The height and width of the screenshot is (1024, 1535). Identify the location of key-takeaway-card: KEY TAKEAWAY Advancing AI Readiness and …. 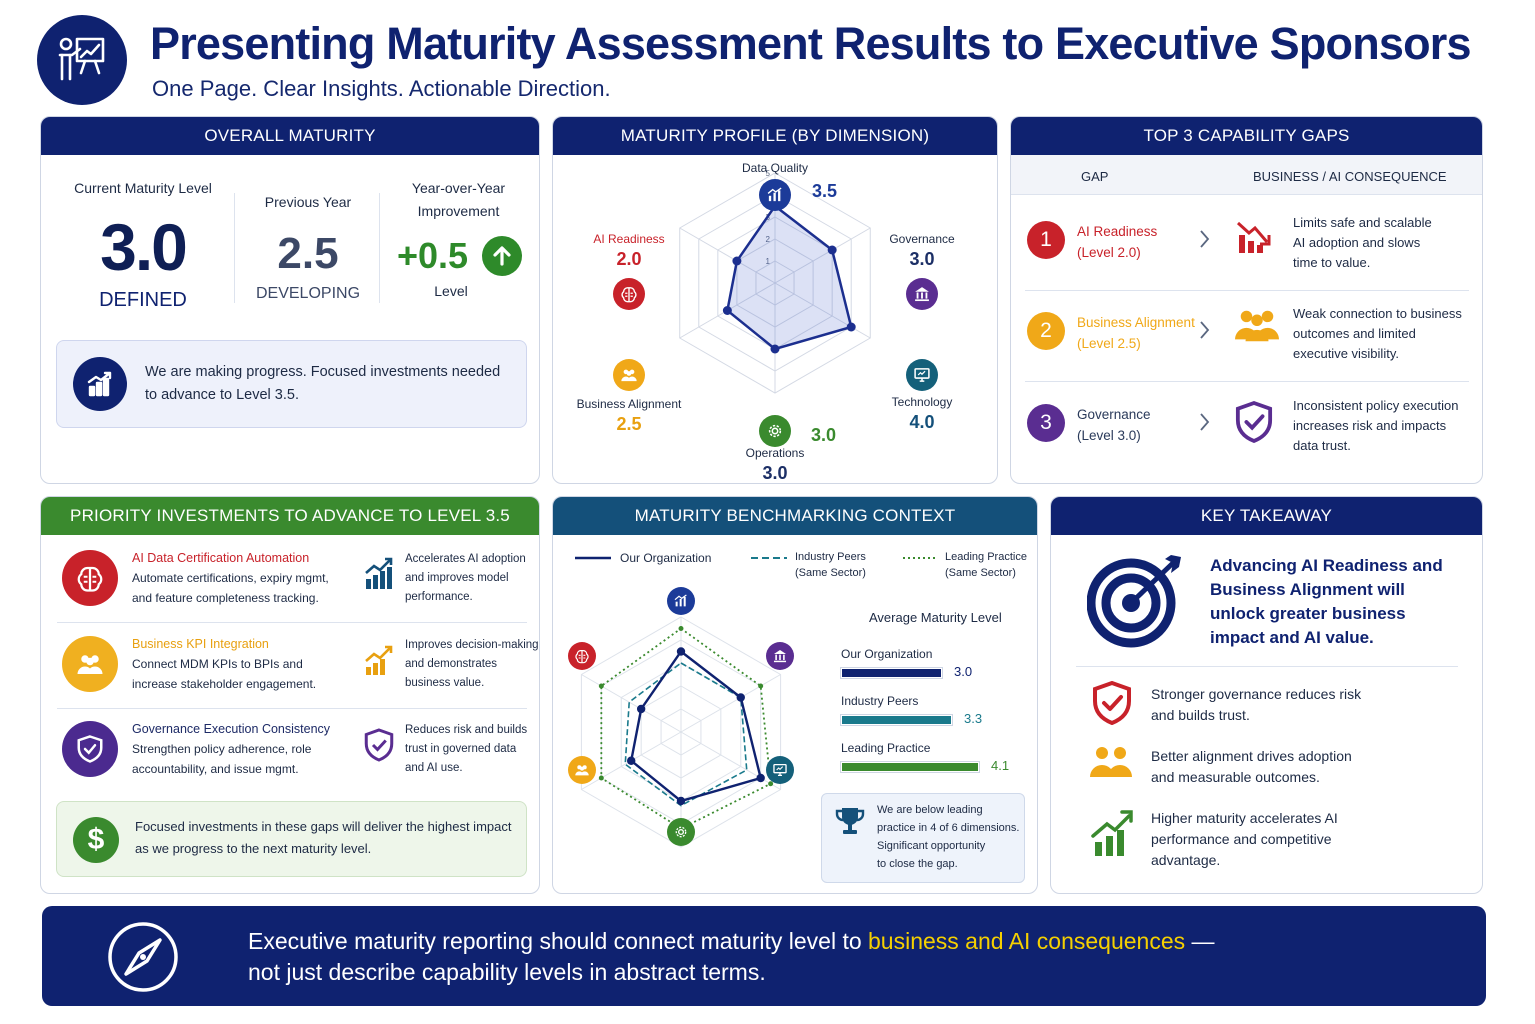
(1266, 695).